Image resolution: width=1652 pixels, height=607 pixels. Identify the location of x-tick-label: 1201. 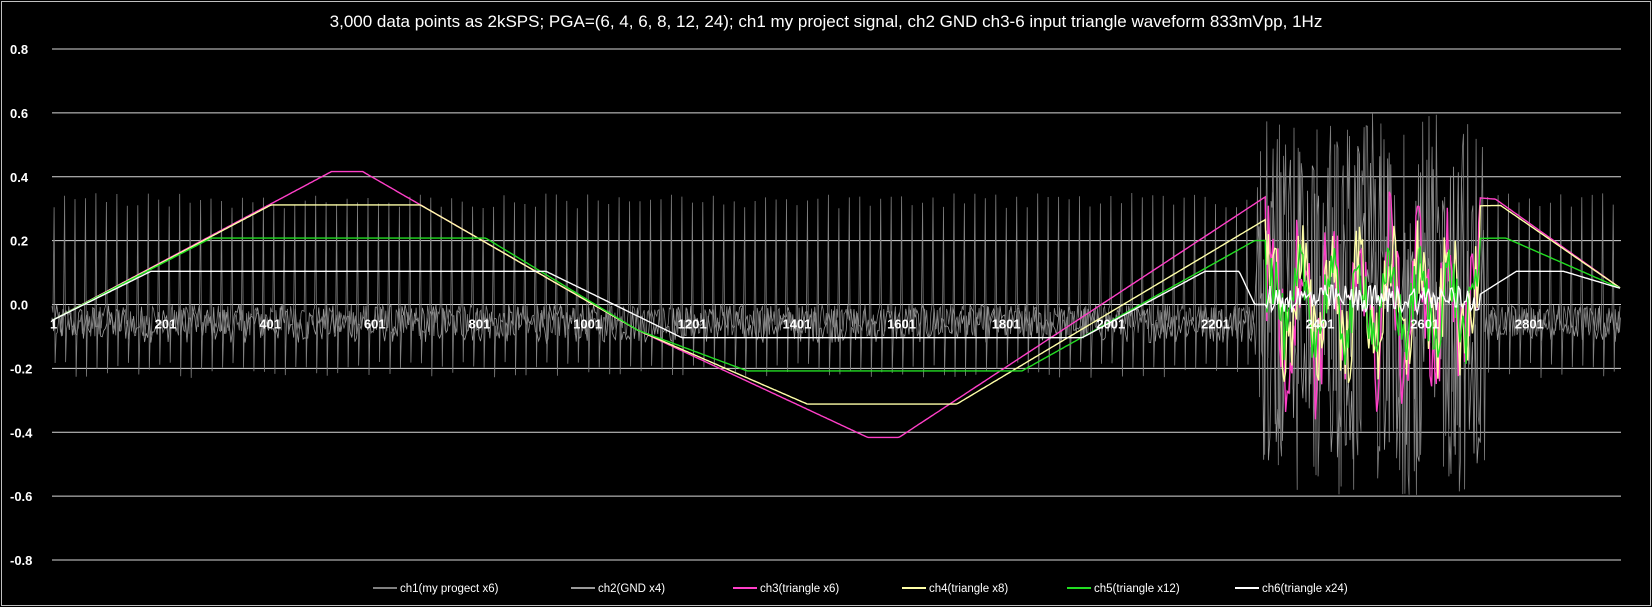
(692, 324).